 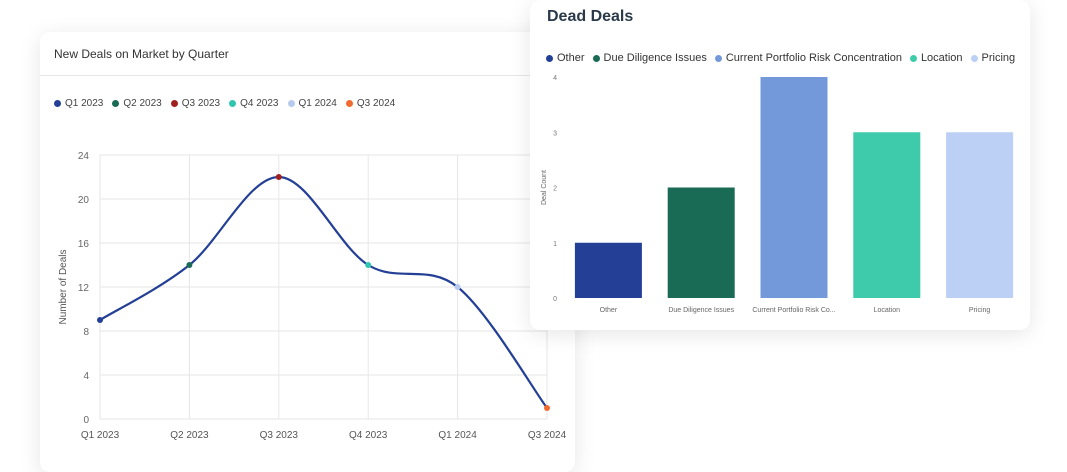 What do you see at coordinates (701, 310) in the screenshot?
I see `x-tick-label: Due Diligence Issues` at bounding box center [701, 310].